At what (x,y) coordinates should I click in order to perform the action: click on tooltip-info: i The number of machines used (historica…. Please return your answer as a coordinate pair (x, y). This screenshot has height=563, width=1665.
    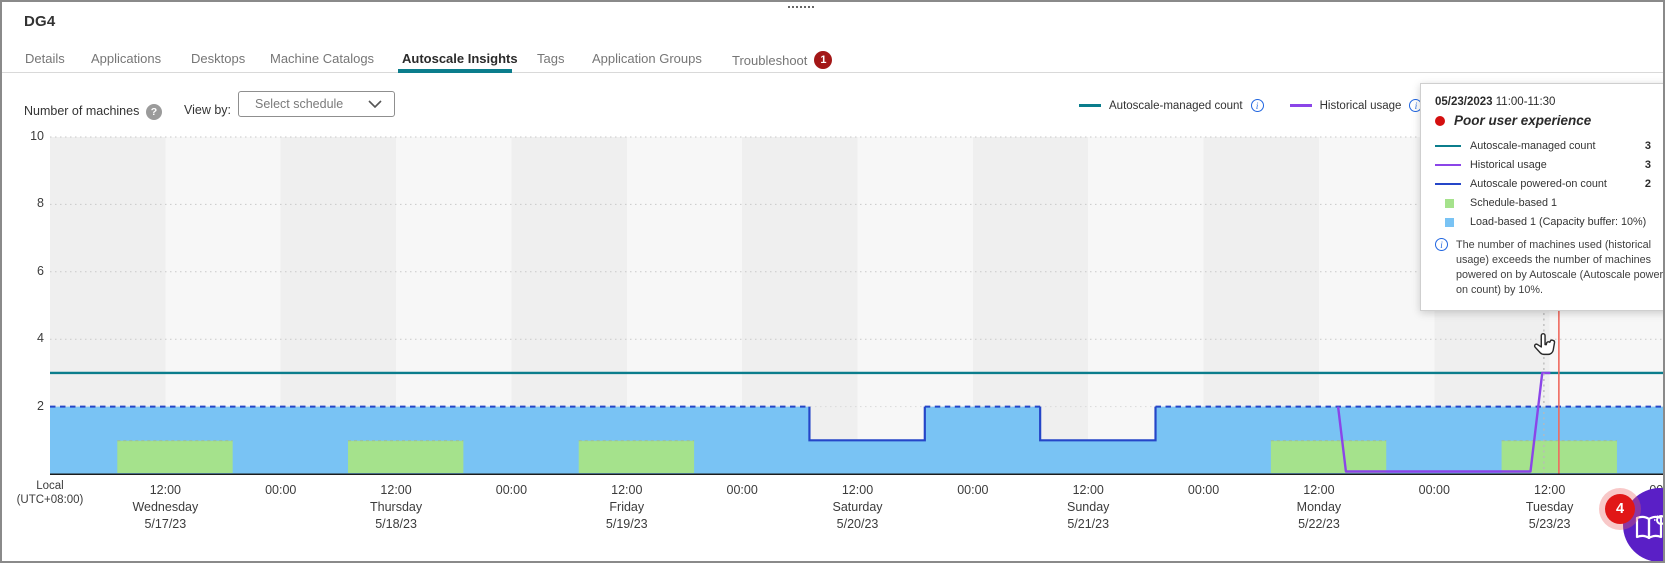
    Looking at the image, I should click on (1550, 268).